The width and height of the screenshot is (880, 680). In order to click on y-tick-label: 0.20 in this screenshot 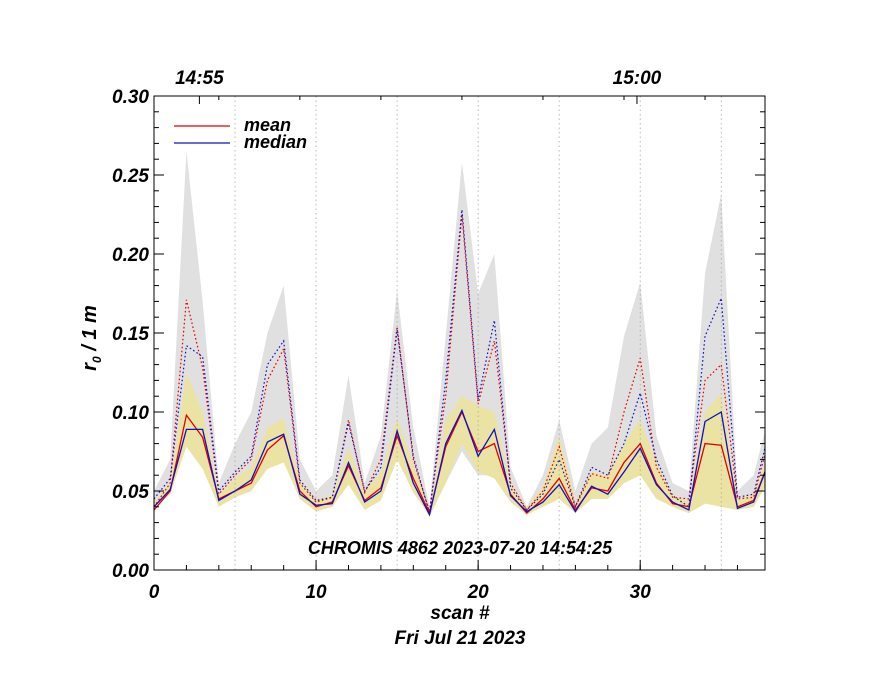, I will do `click(130, 255)`.